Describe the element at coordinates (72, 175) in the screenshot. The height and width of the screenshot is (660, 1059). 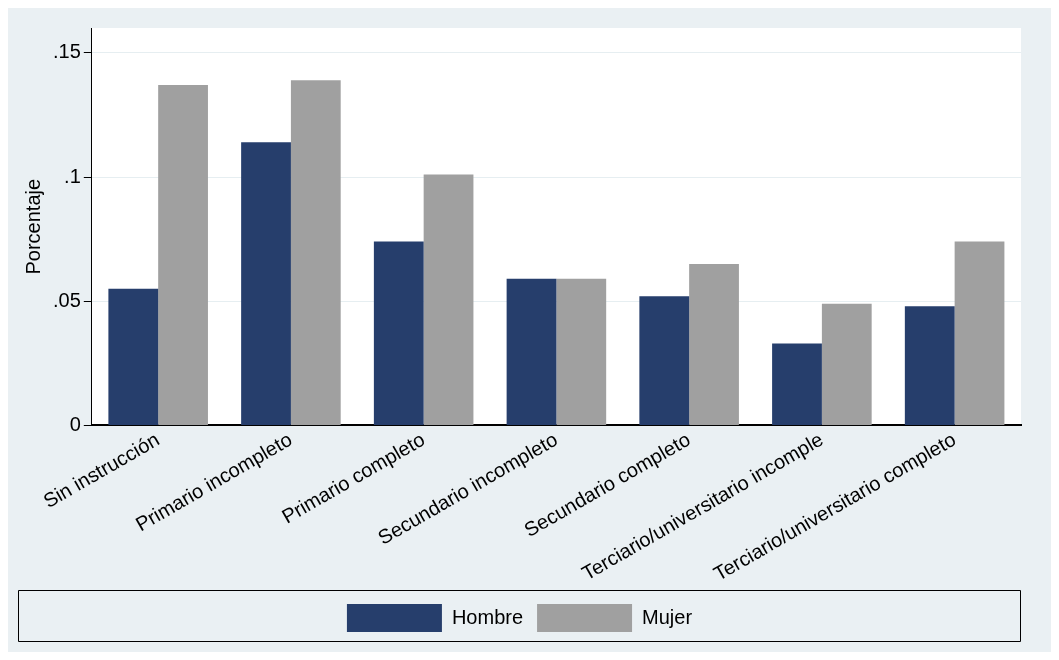
I see `y-tick-label: .1` at that location.